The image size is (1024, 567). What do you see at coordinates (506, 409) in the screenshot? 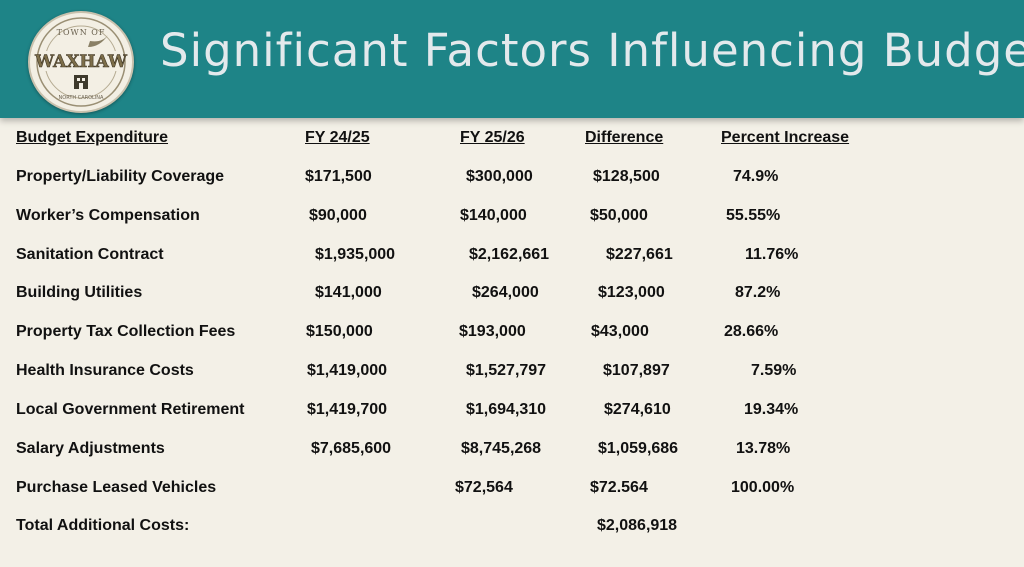
I see `row-fy-25-26: $1,694,310` at bounding box center [506, 409].